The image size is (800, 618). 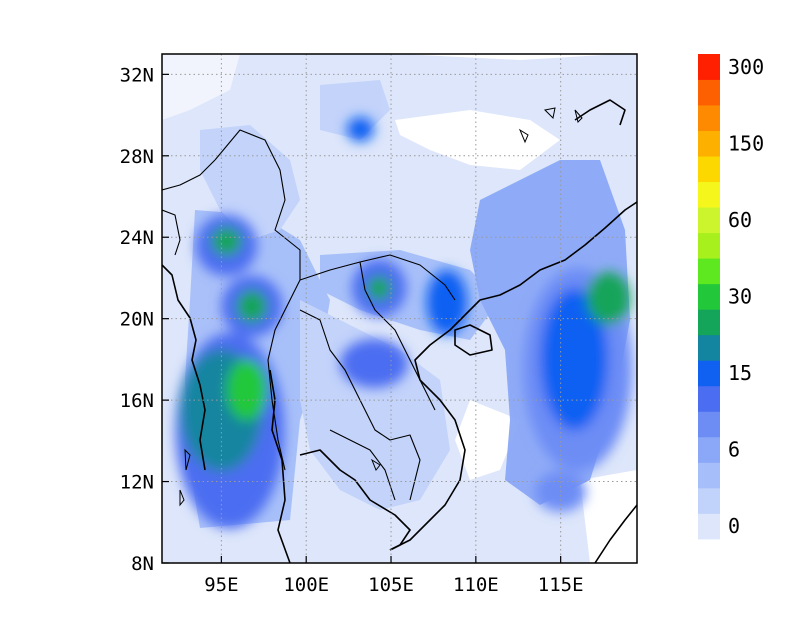 I want to click on x-tick-label-1: 100E, so click(x=306, y=585).